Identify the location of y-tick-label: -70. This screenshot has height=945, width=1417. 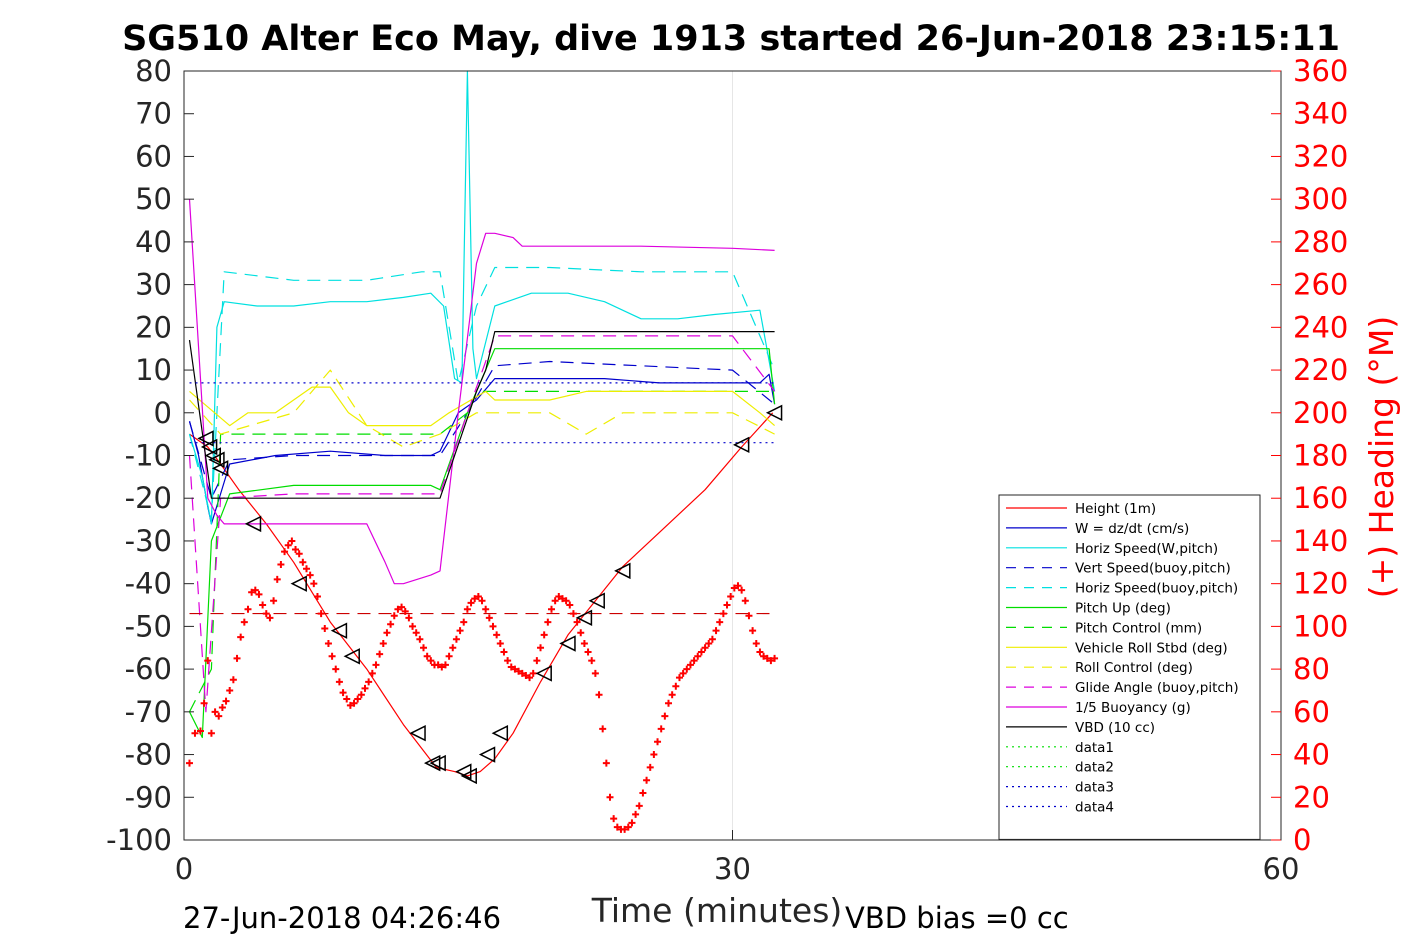
(148, 712).